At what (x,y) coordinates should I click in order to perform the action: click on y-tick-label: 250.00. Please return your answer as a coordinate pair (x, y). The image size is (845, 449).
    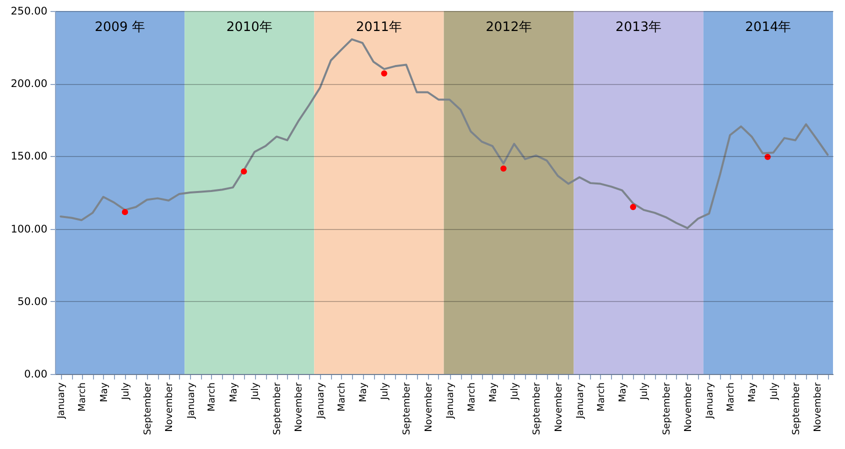
    Looking at the image, I should click on (29, 12).